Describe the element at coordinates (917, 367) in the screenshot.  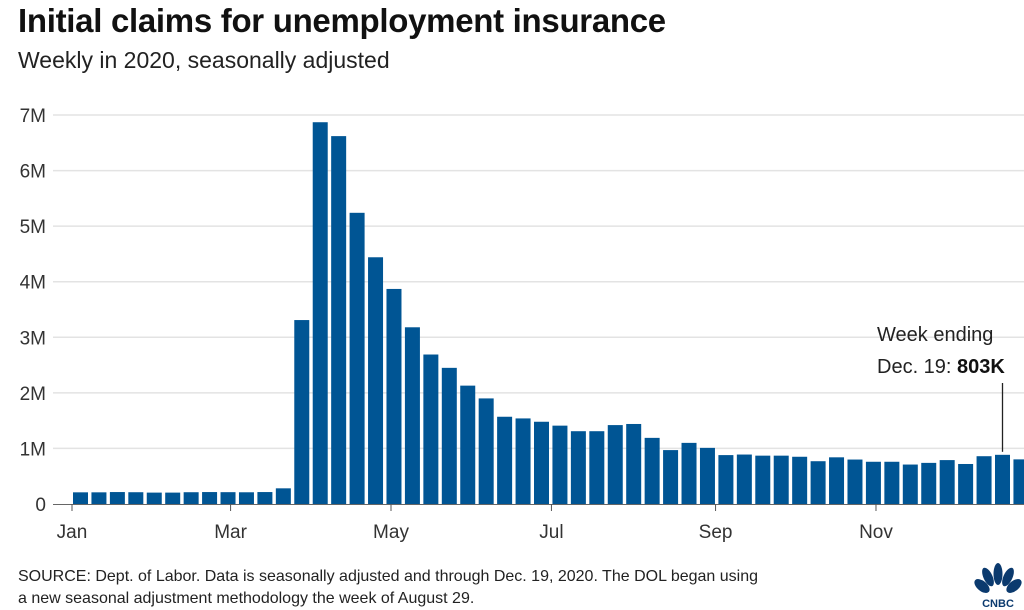
I see `annotation-date: Dec. 19:` at that location.